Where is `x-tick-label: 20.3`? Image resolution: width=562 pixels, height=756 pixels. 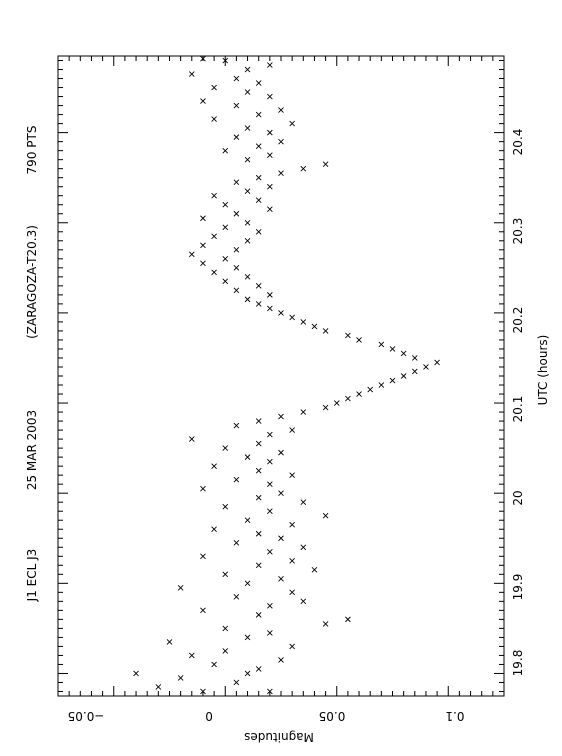
x-tick-label: 20.3 is located at coordinates (518, 231).